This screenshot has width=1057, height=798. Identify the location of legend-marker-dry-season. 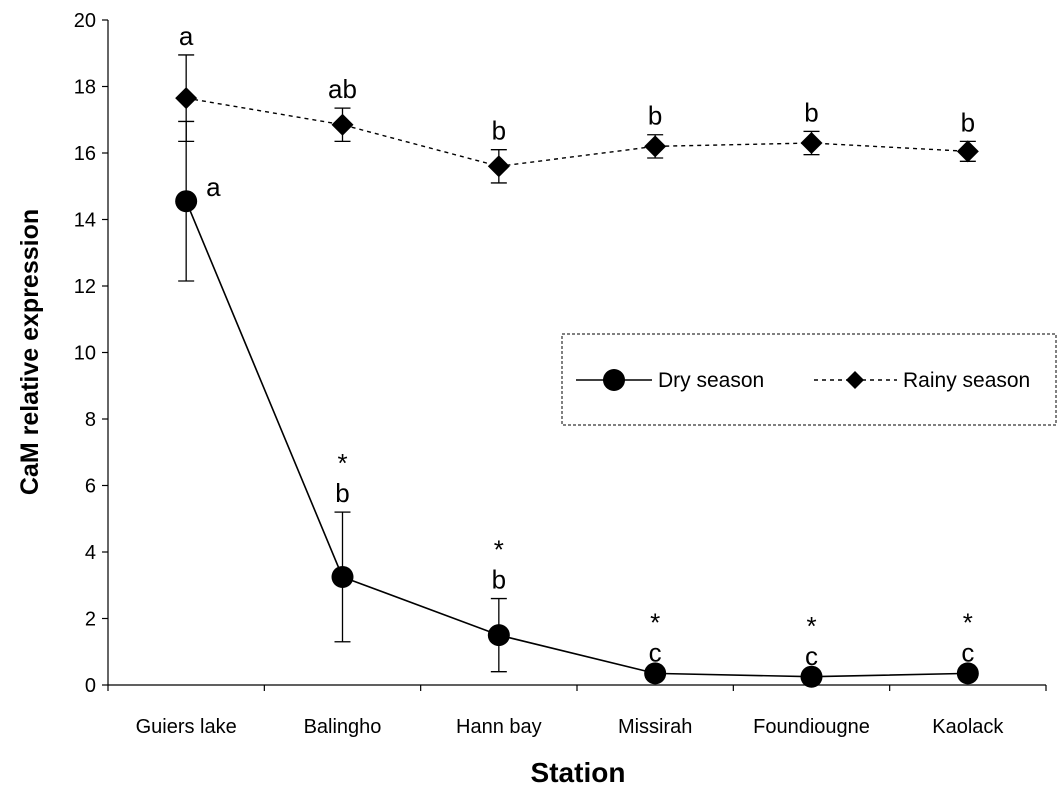
(614, 380).